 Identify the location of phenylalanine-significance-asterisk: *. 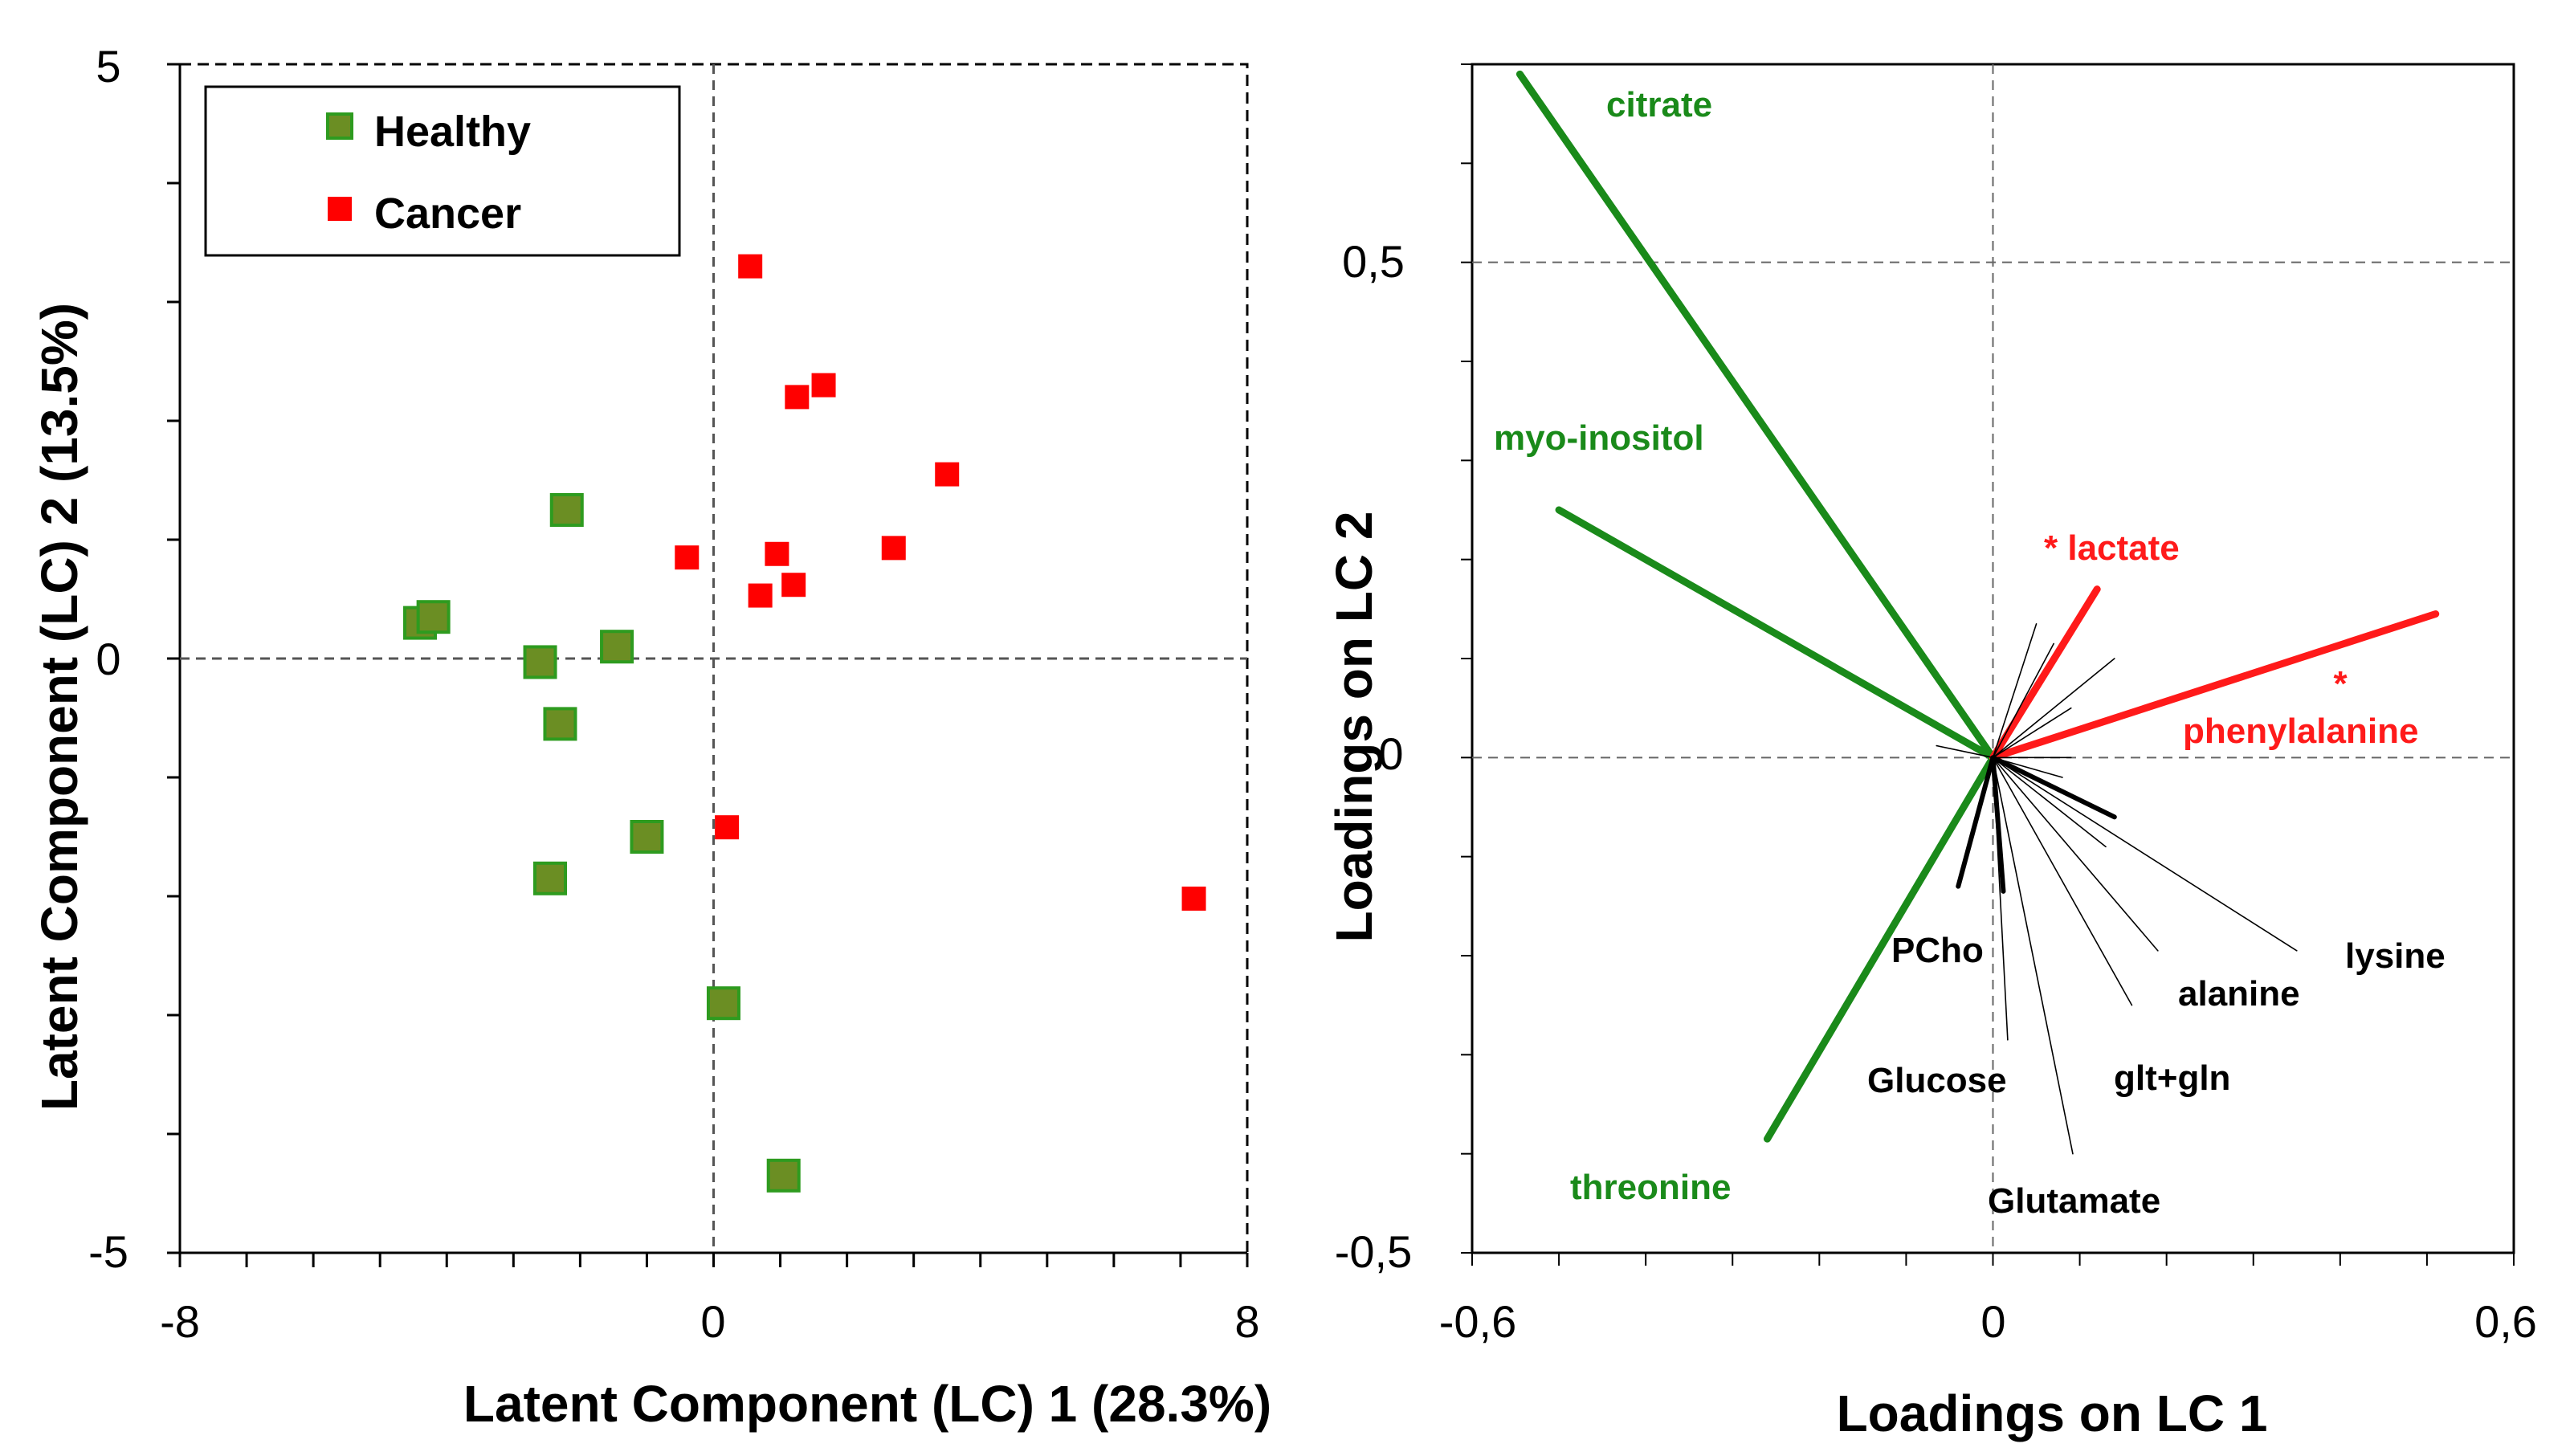
(2340, 684).